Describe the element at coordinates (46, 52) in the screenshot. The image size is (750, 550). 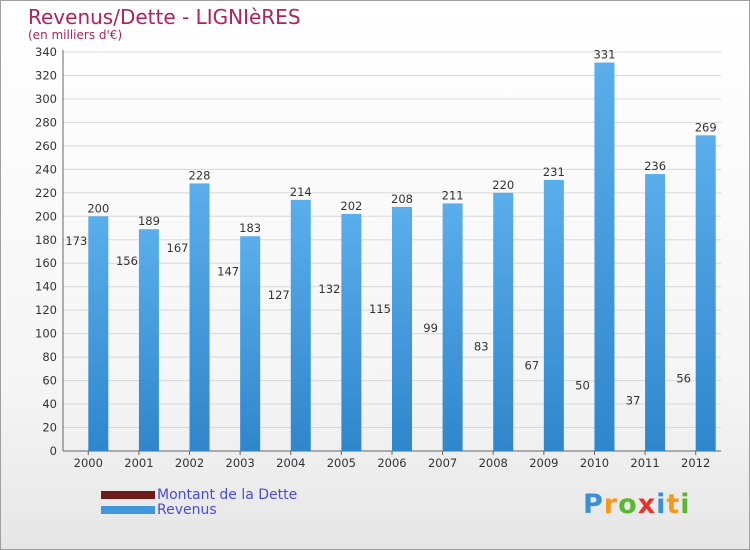
I see `y-tick-label: 340` at that location.